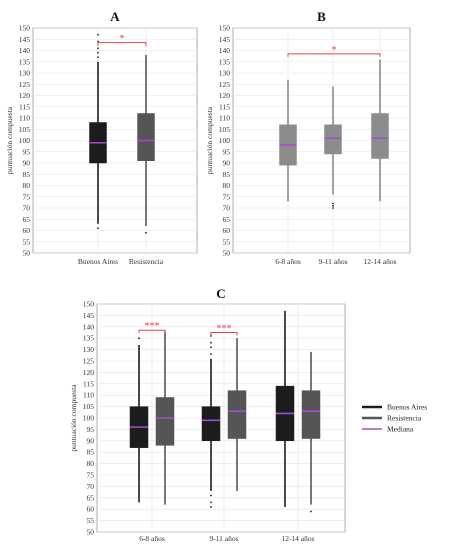 The image size is (468, 555). I want to click on x-tick-label: Buenos Aires, so click(98, 261).